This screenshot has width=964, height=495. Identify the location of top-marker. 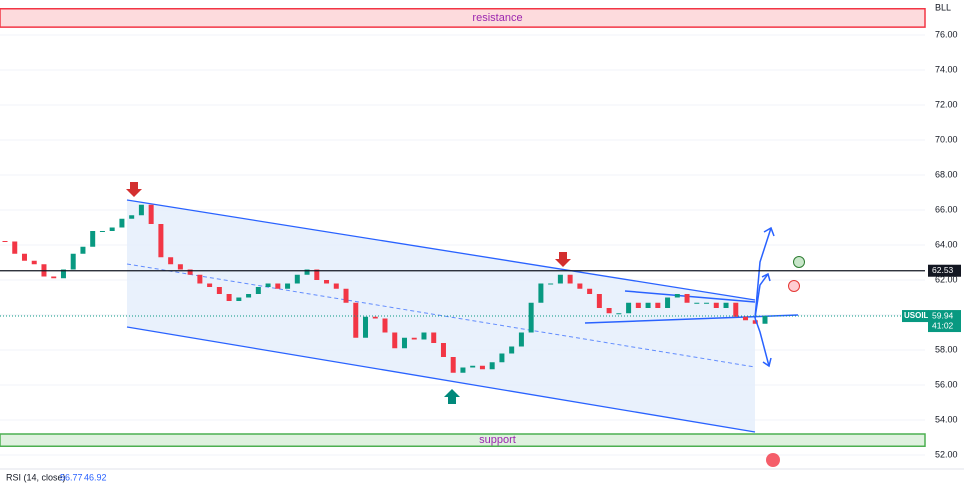
(134, 189).